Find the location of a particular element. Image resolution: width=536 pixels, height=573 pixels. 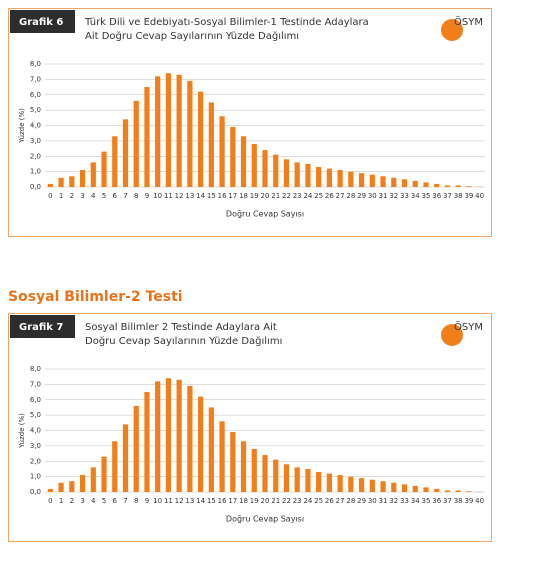

x-tick-label: 12 is located at coordinates (179, 501).